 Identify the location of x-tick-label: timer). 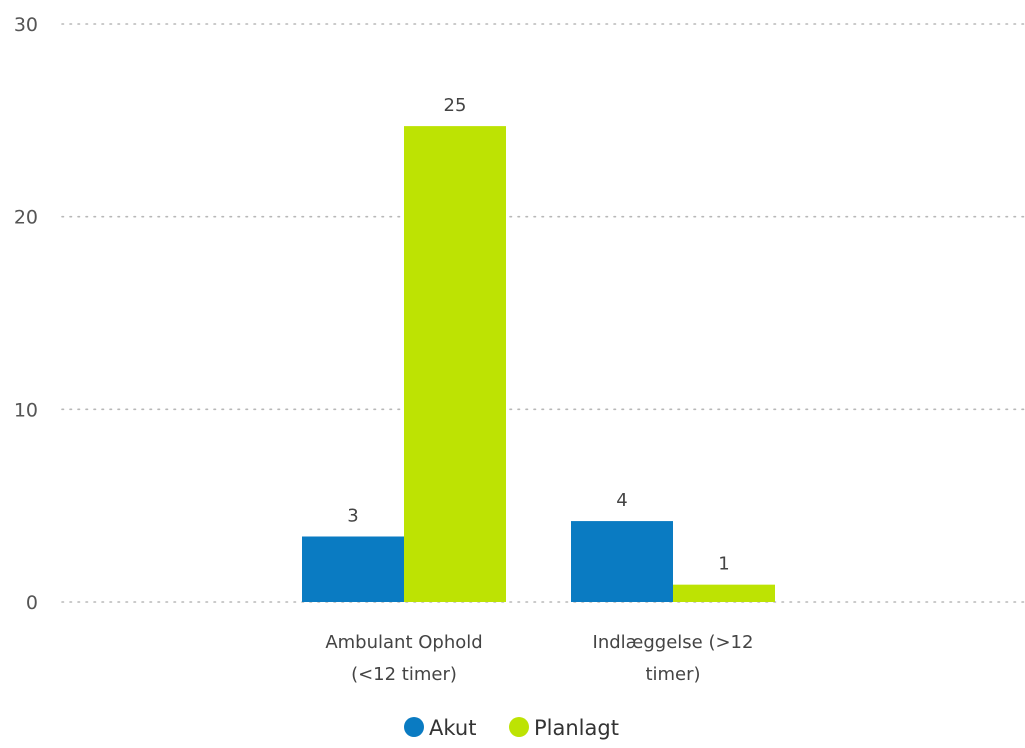
(672, 674).